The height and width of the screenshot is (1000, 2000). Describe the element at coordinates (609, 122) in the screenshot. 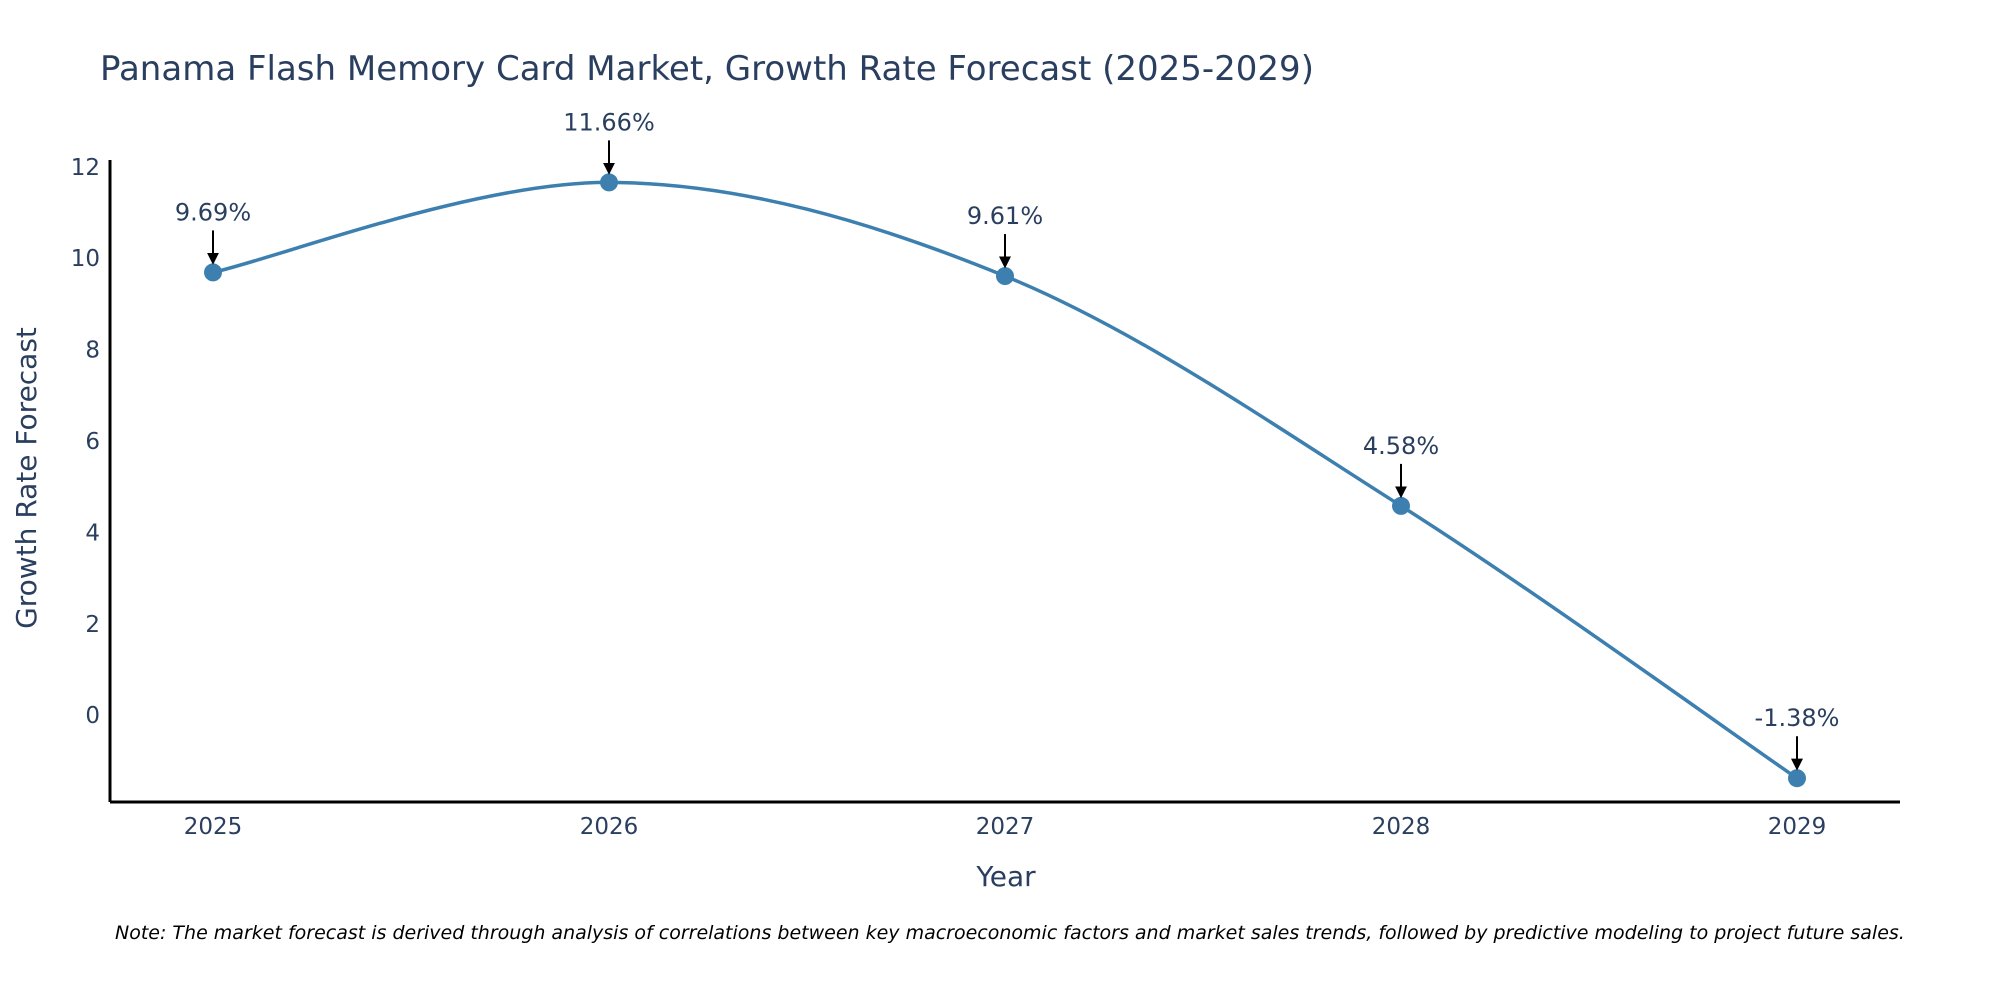

I see `data-label: 11.66%` at that location.